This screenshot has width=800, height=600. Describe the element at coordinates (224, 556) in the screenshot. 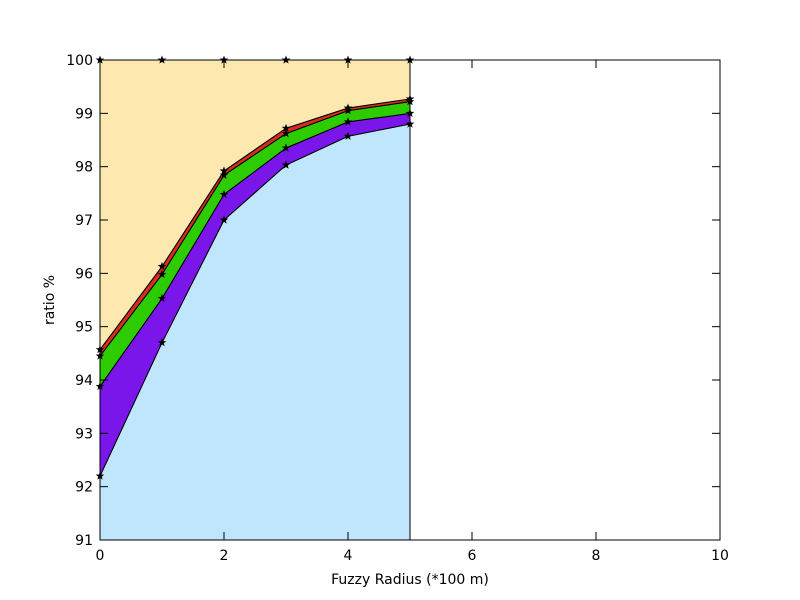

I see `x-tick-label: 2` at that location.